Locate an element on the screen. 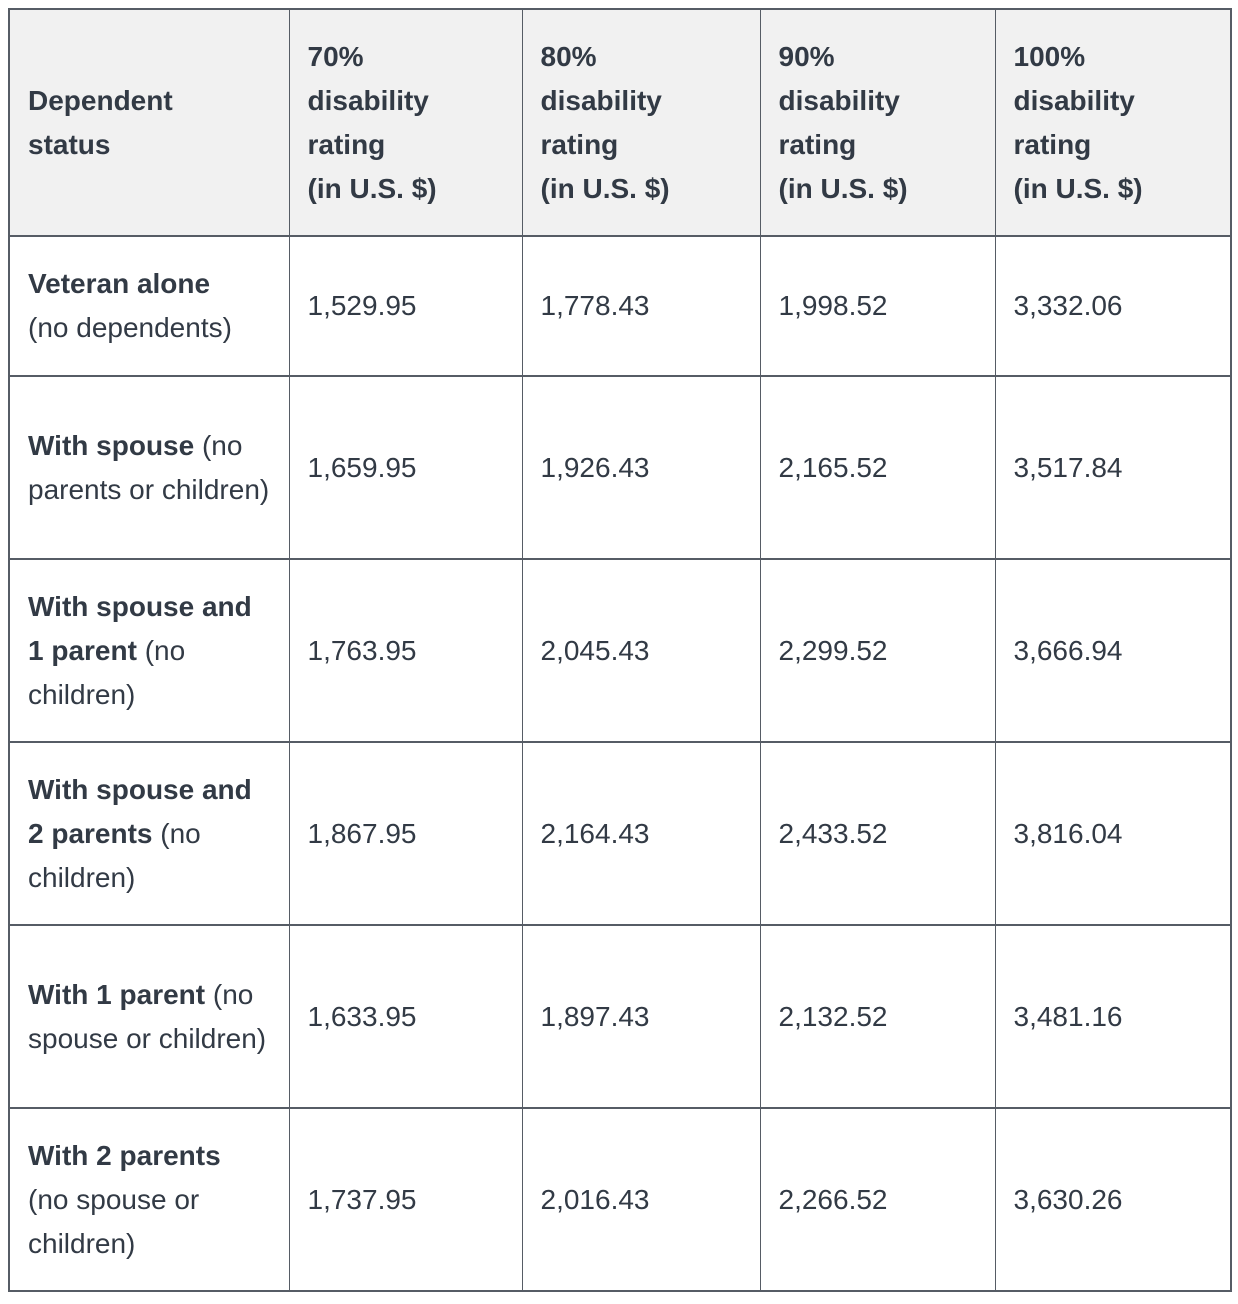 This screenshot has width=1238, height=1304. row-label-rest: (no parents or children) is located at coordinates (149, 467).